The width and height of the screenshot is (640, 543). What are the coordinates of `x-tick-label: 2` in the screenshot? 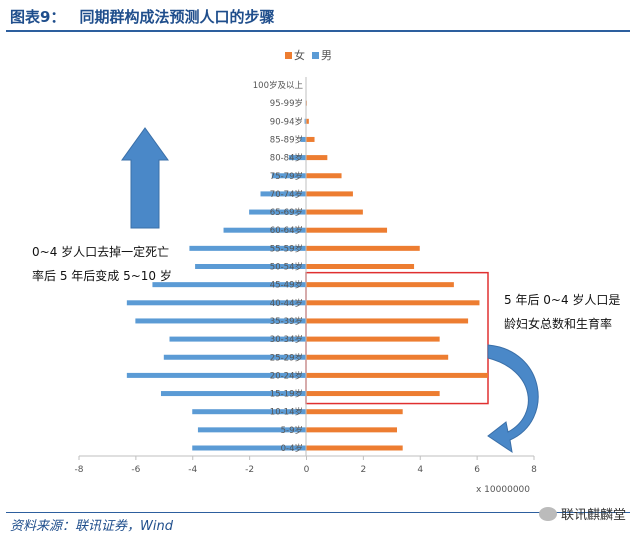 It's located at (364, 470).